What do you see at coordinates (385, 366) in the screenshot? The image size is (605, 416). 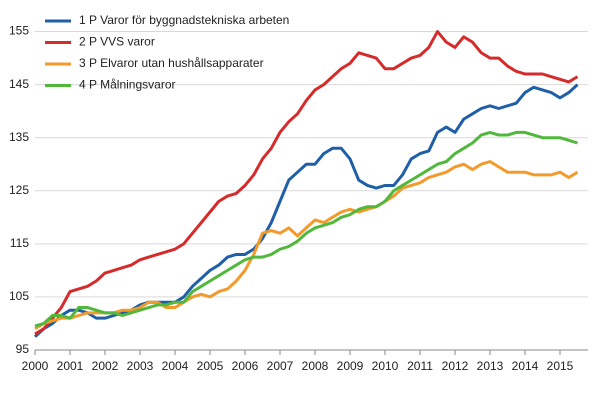 I see `x-tick-label: 2010` at bounding box center [385, 366].